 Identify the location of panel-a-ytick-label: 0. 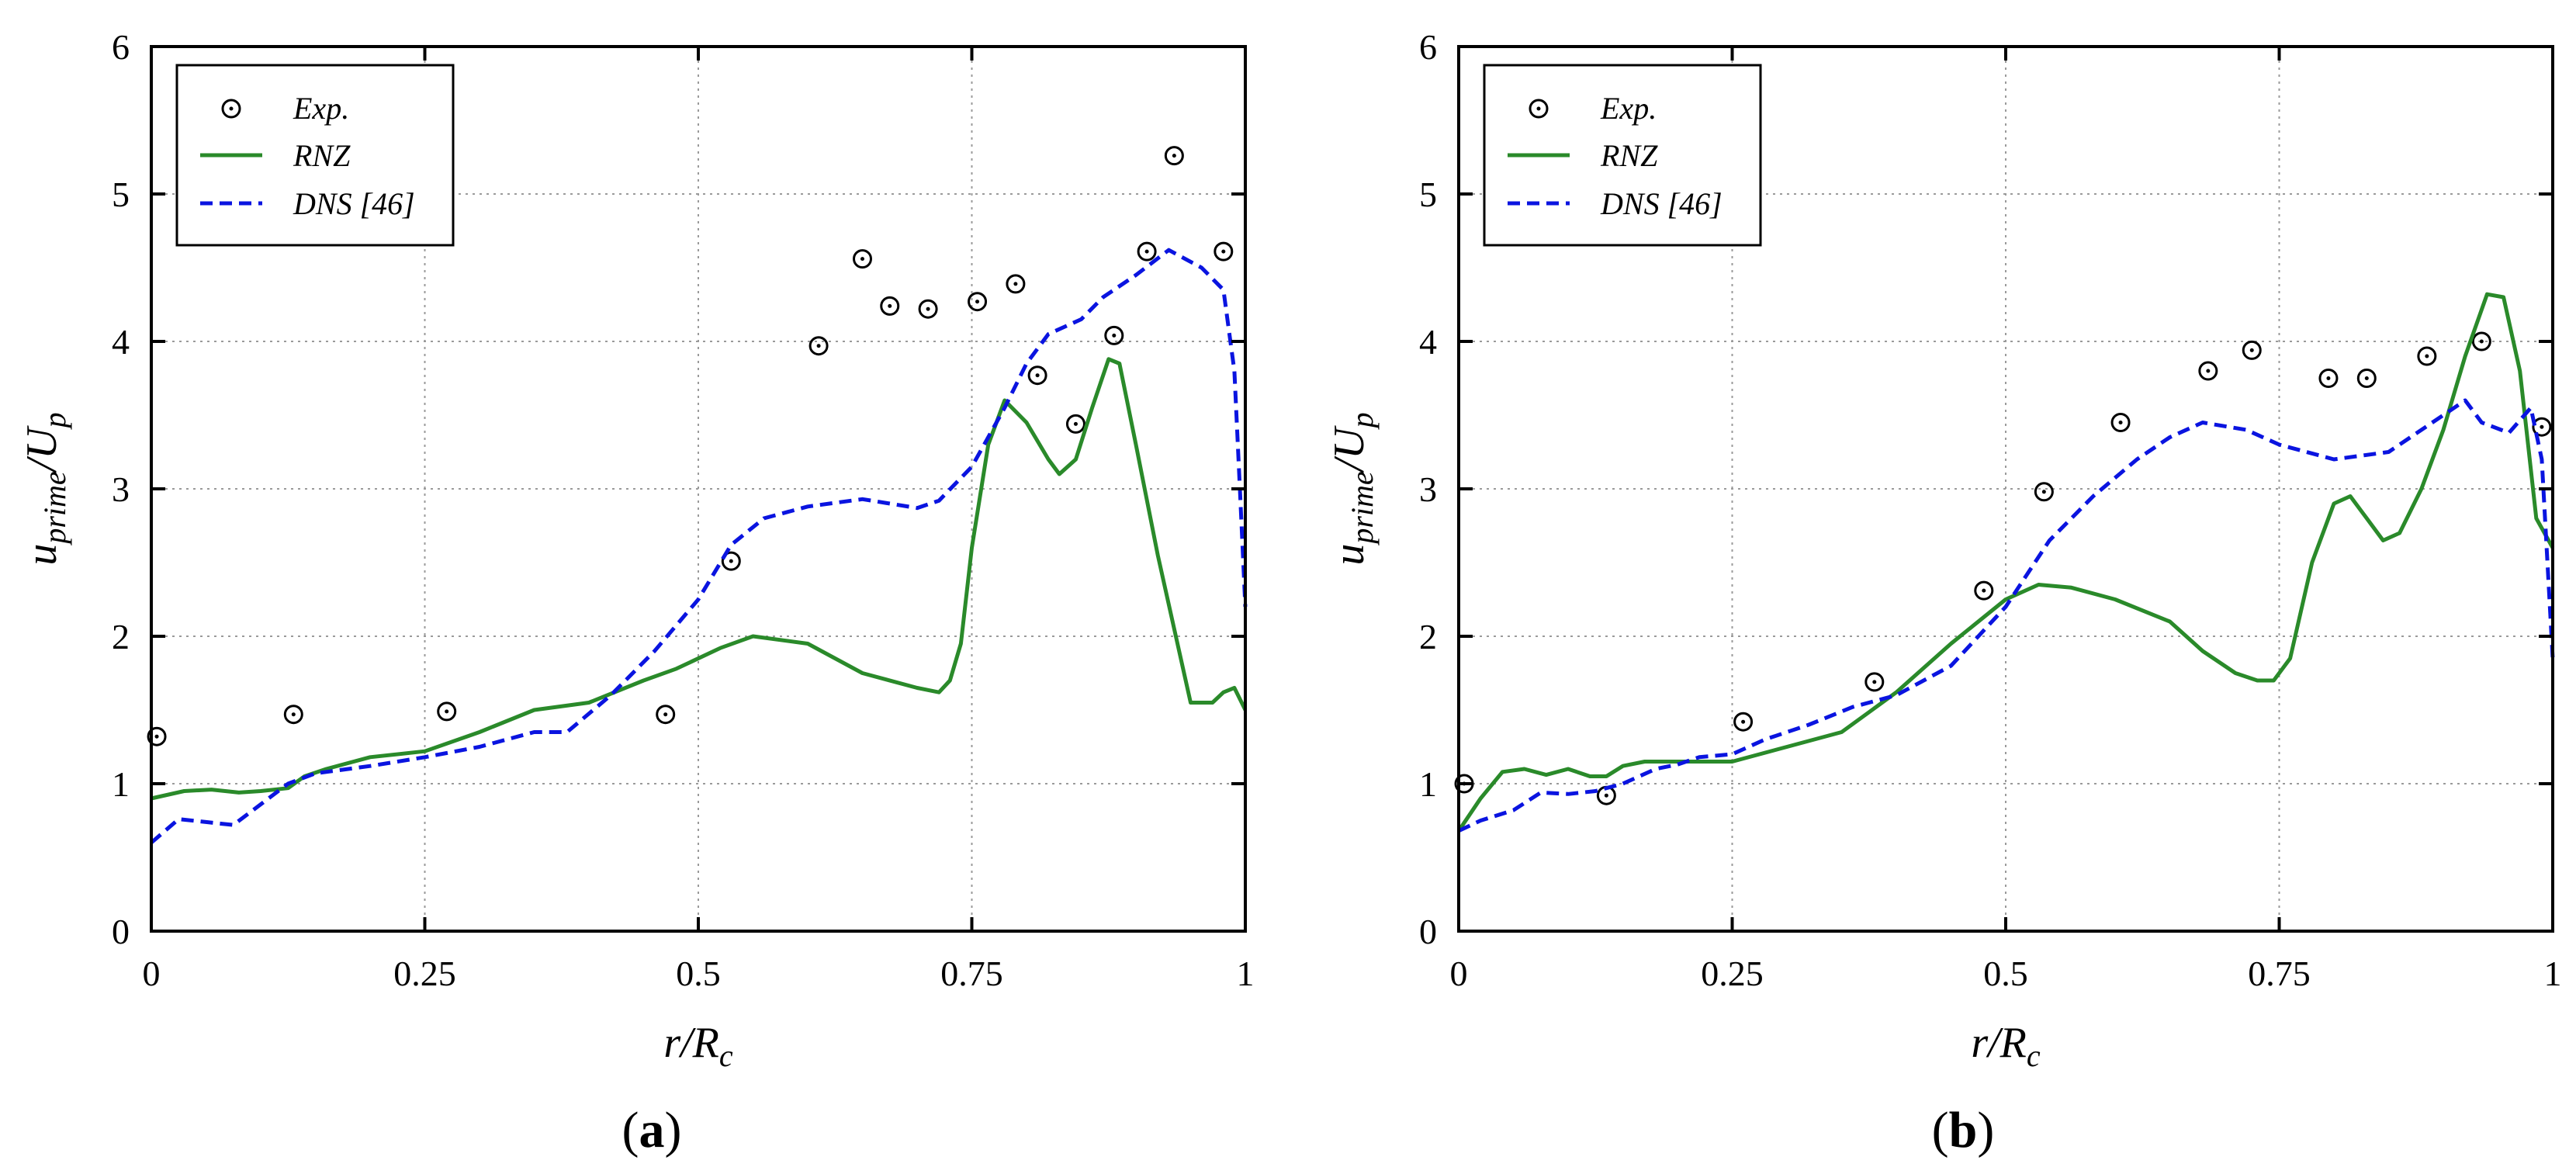
(121, 931).